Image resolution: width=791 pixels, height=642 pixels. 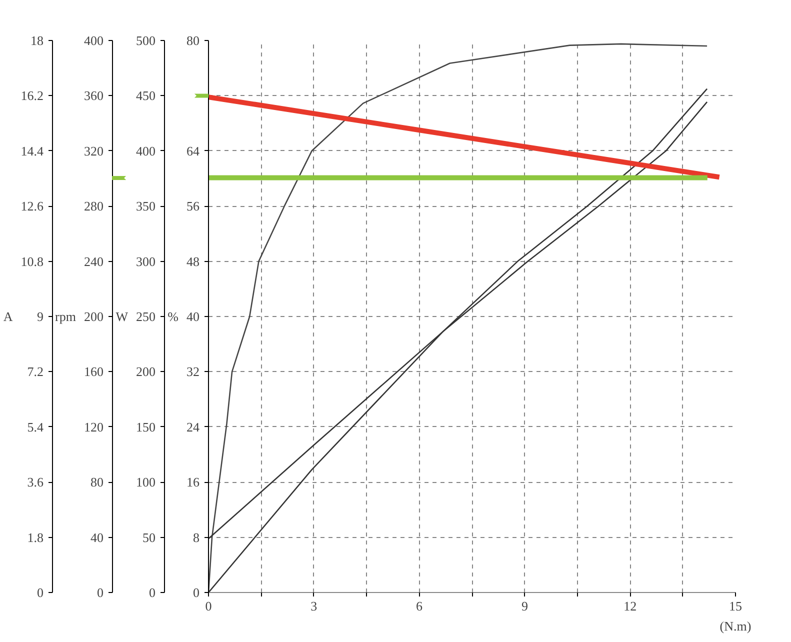 I want to click on y2-tick-label: 250, so click(x=146, y=316).